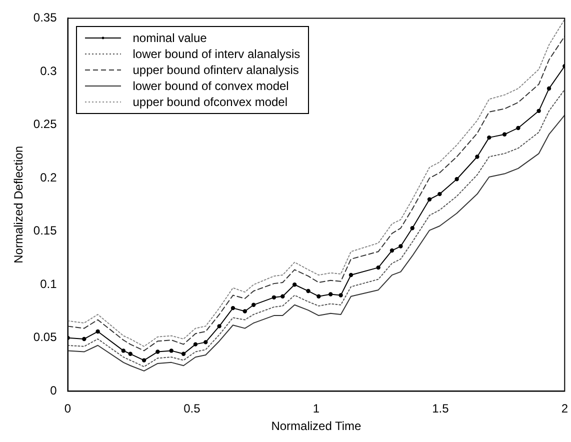  I want to click on y-tick-label: 0.25, so click(45, 124).